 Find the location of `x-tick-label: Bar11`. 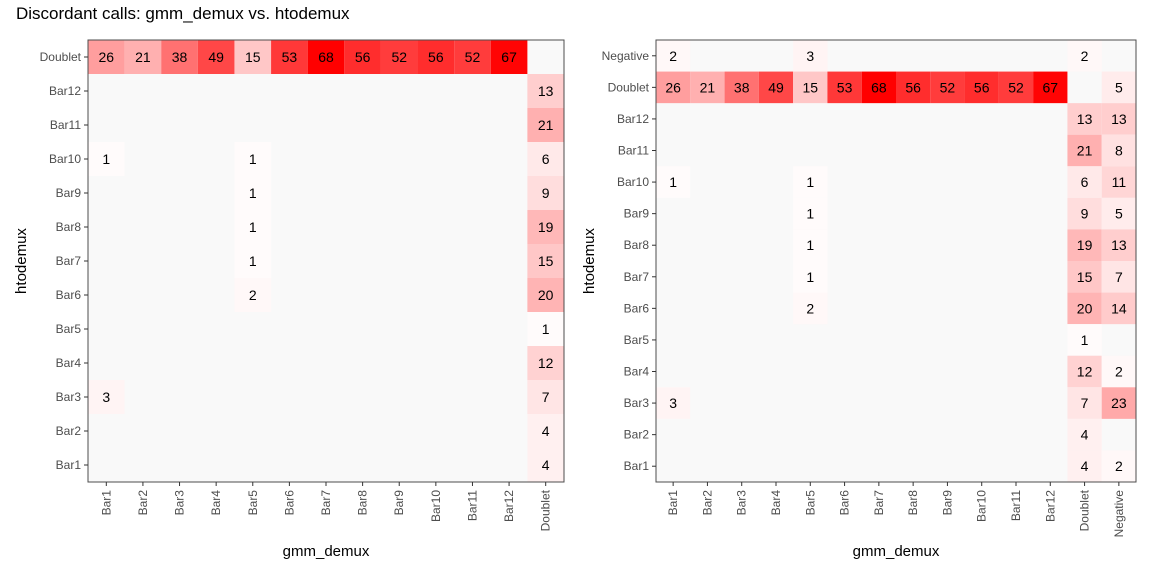

x-tick-label: Bar11 is located at coordinates (1016, 505).